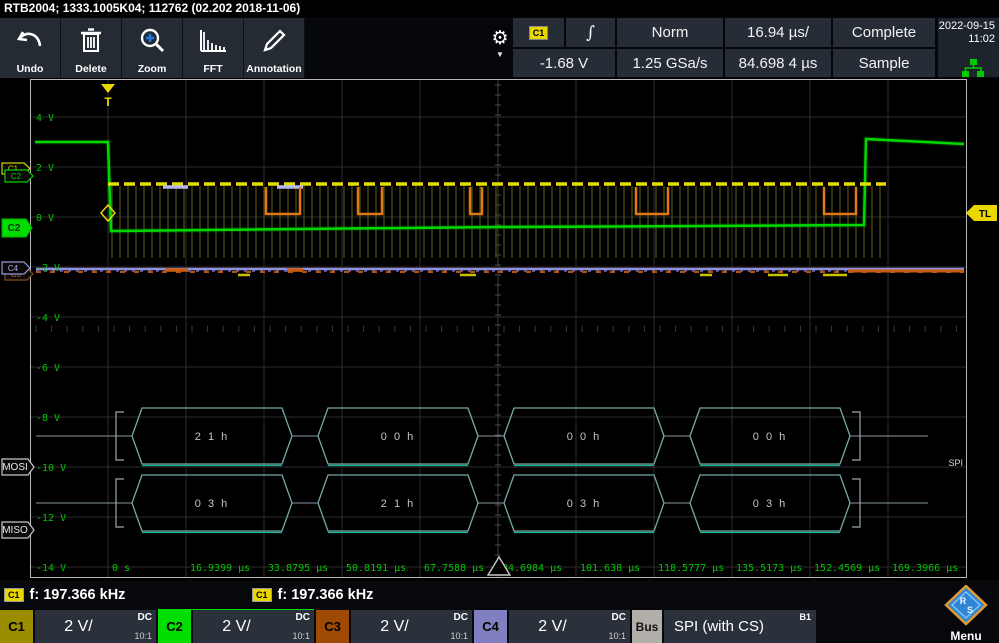 This screenshot has height=643, width=999. Describe the element at coordinates (670, 32) in the screenshot. I see `trigger-mode-cell: Norm` at that location.